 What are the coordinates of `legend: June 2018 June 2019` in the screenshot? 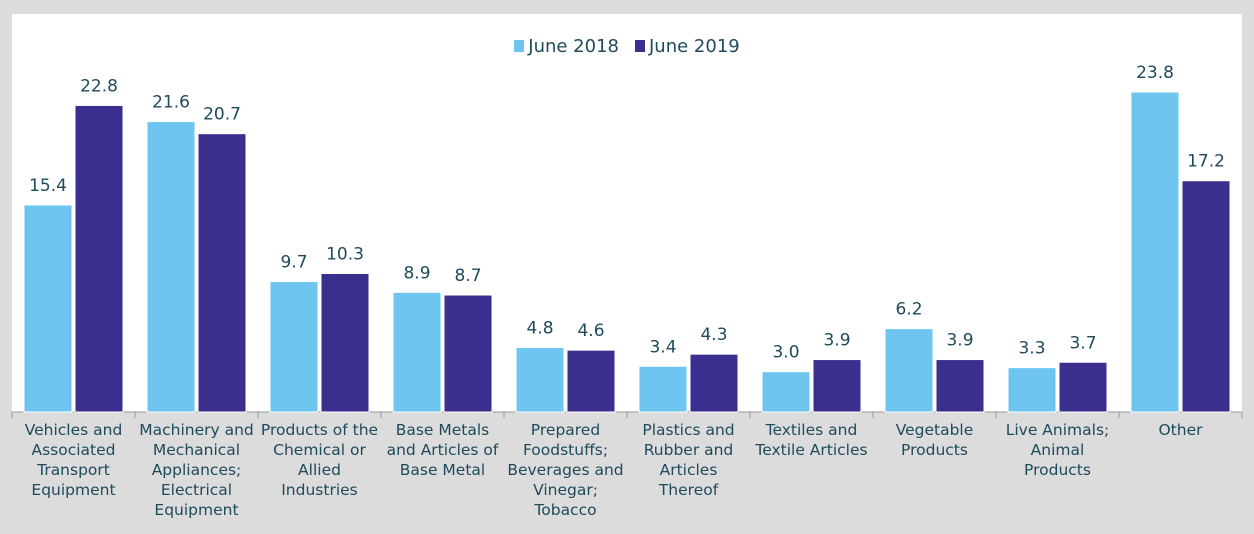 It's located at (627, 46).